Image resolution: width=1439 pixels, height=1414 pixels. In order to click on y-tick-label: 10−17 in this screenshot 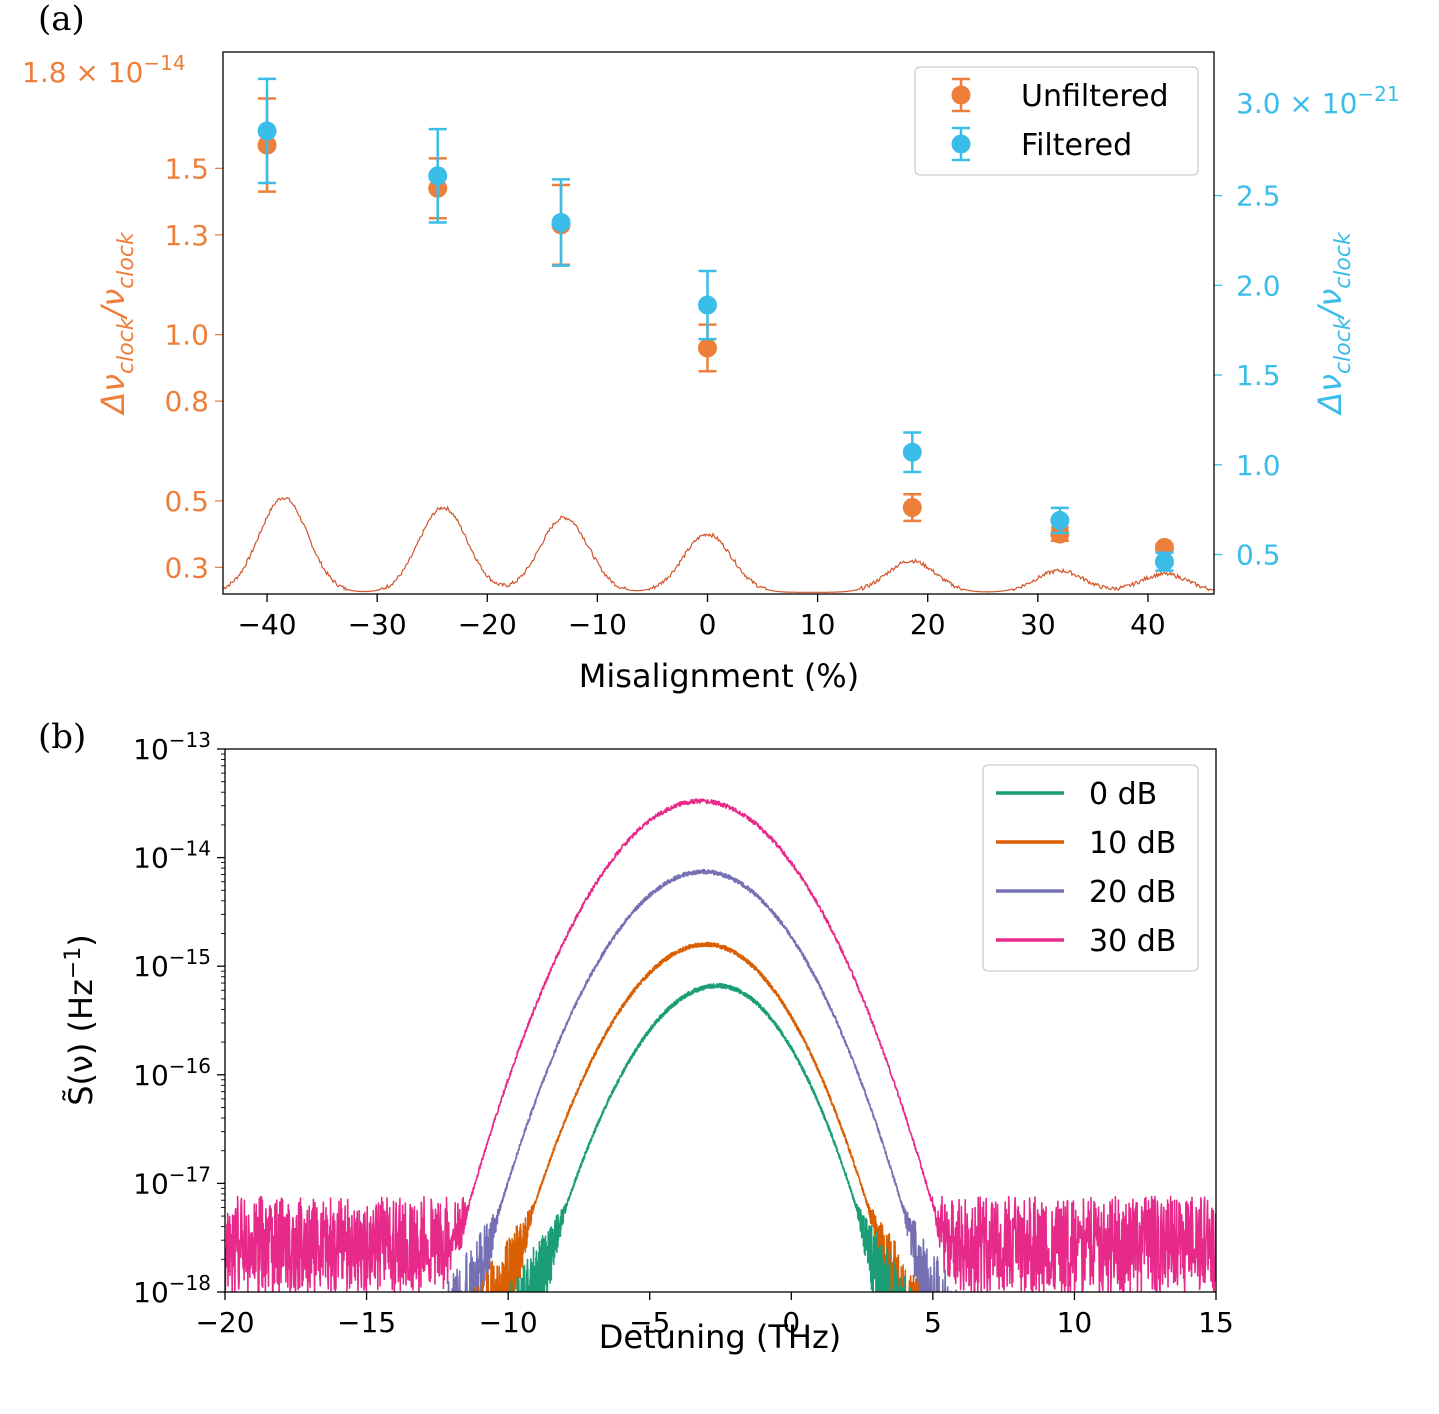, I will do `click(172, 1181)`.